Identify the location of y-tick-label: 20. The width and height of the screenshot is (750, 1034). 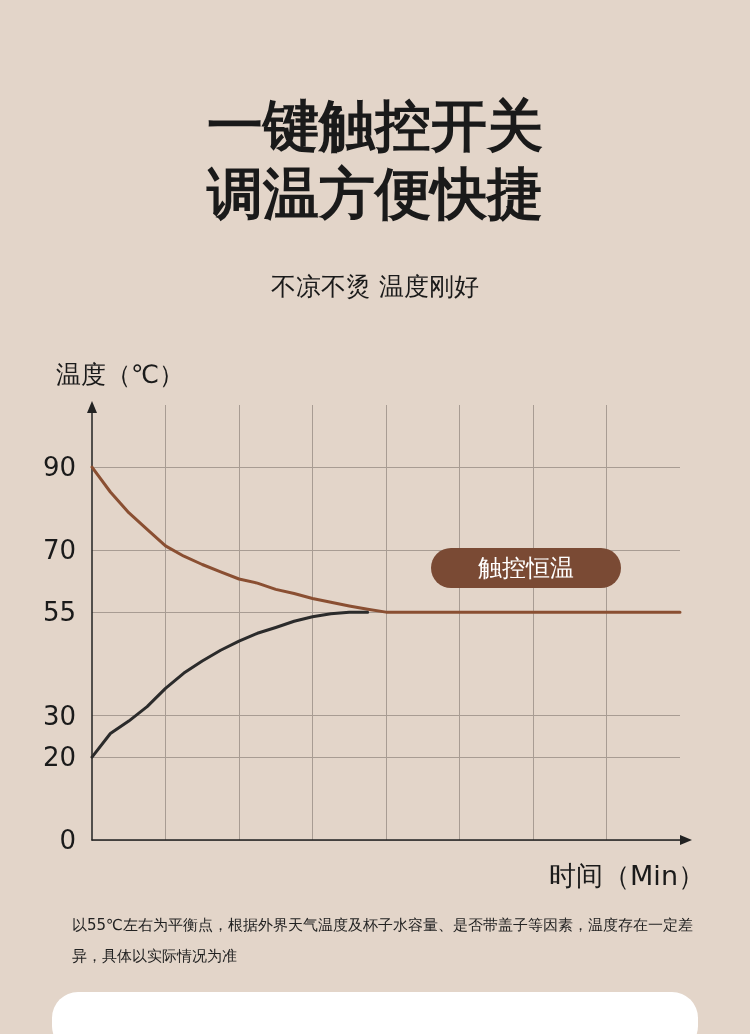
(59, 757).